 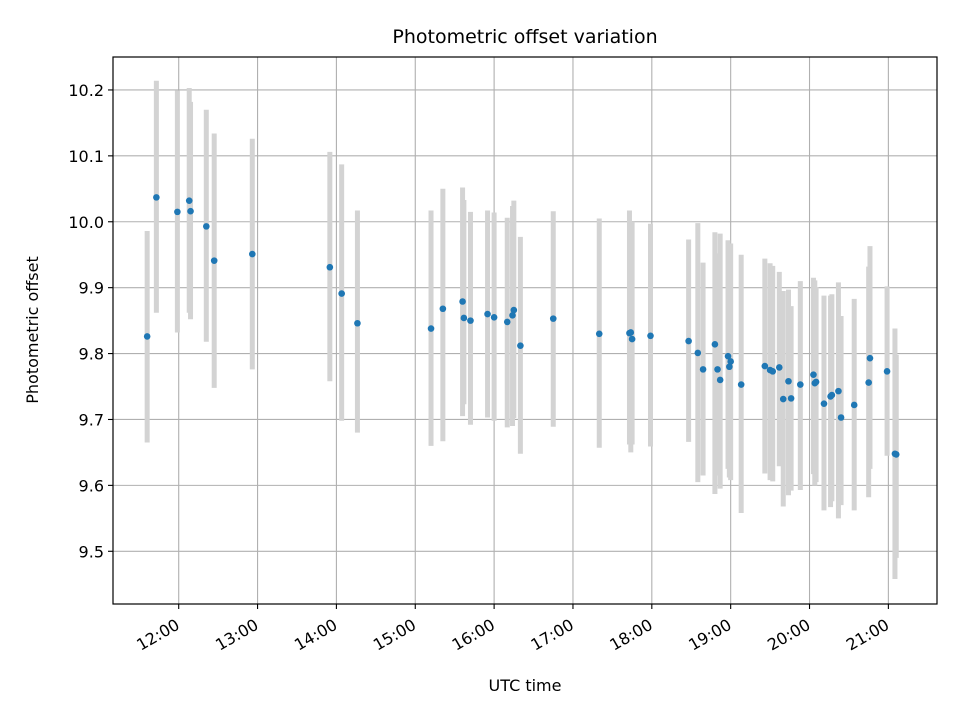 I want to click on x-tick-label: 12:00, so click(x=157, y=635).